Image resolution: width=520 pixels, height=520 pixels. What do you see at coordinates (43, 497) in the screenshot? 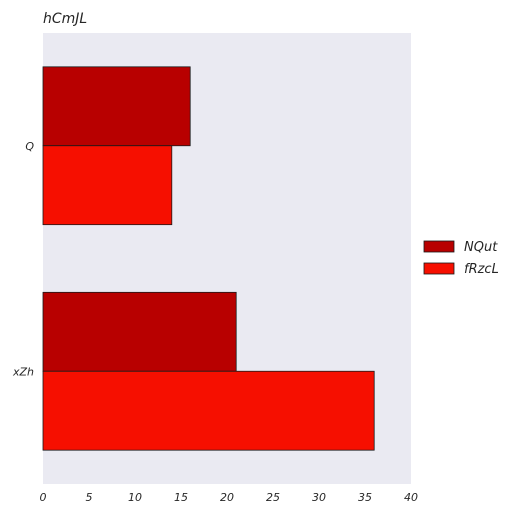
I see `x-tick-label: 0` at bounding box center [43, 497].